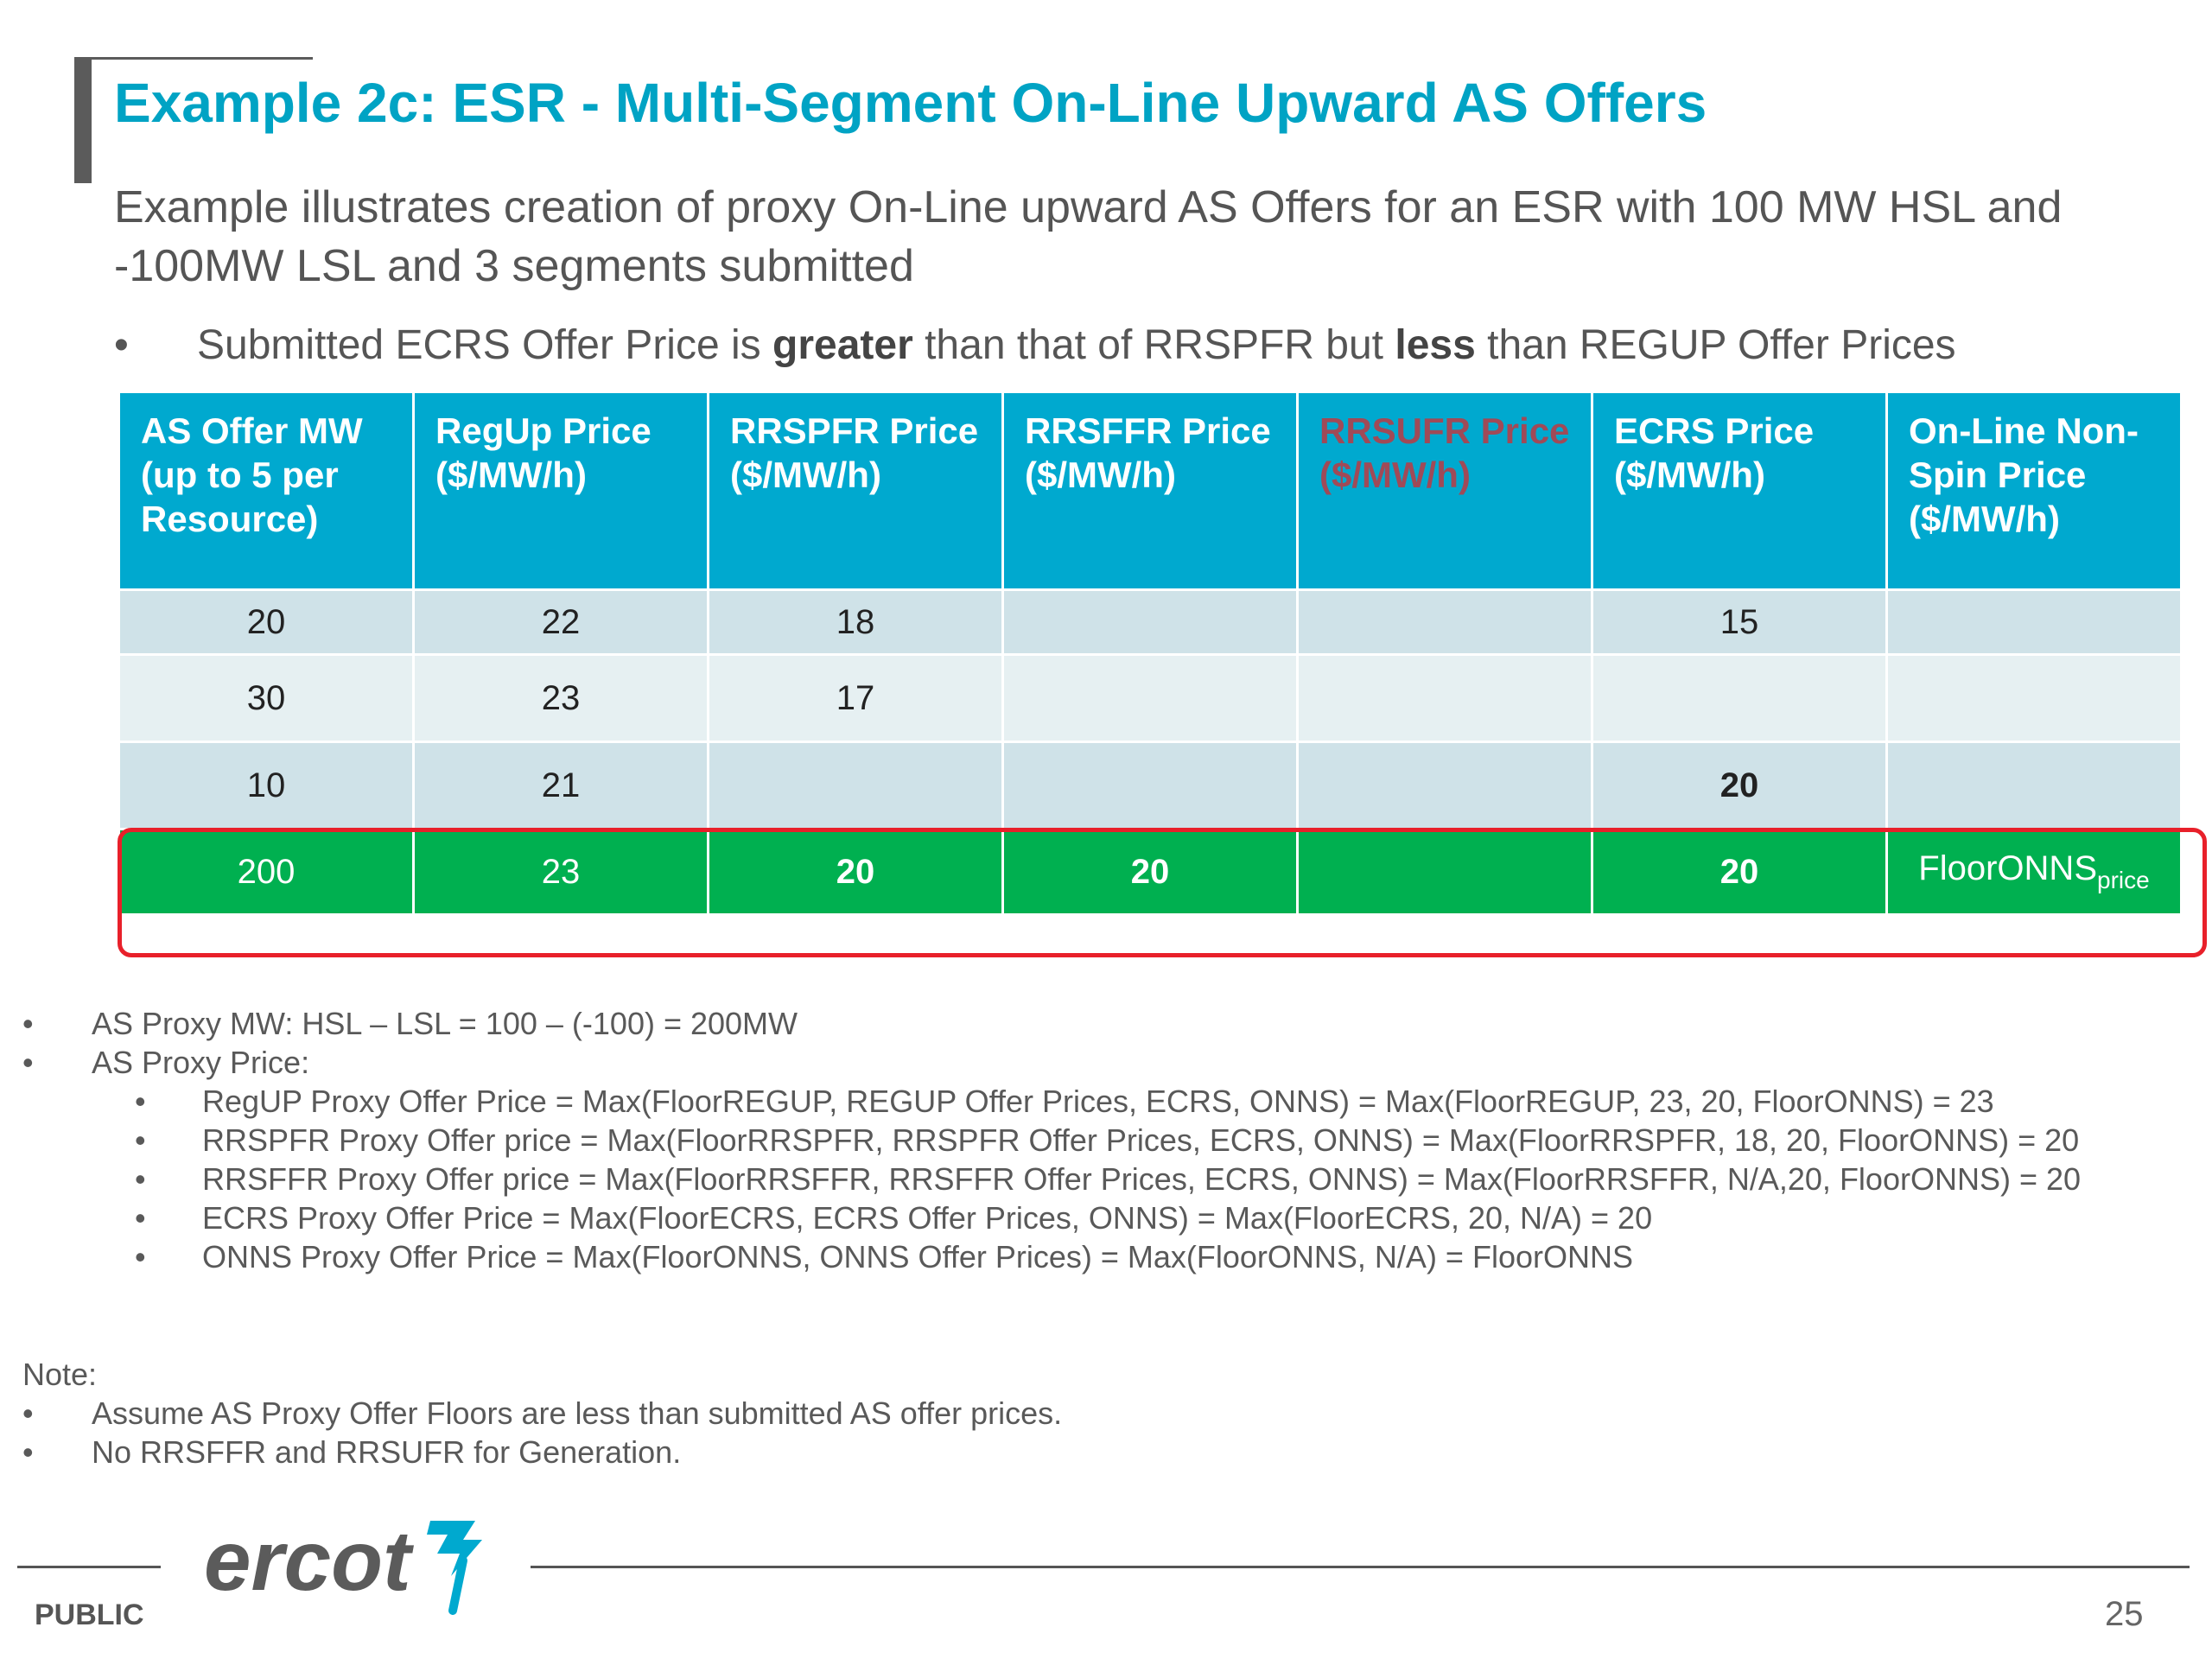  I want to click on table-cell: 17, so click(855, 698).